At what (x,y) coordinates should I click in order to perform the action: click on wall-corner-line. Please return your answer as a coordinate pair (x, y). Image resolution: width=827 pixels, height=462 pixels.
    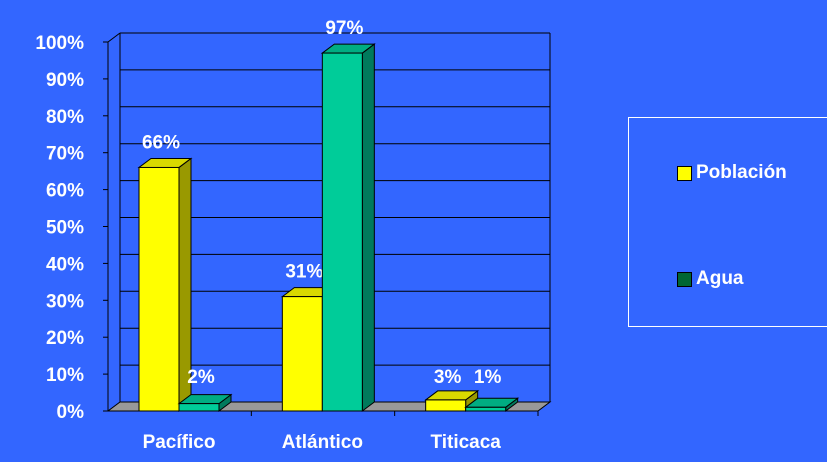
    Looking at the image, I should click on (114, 37).